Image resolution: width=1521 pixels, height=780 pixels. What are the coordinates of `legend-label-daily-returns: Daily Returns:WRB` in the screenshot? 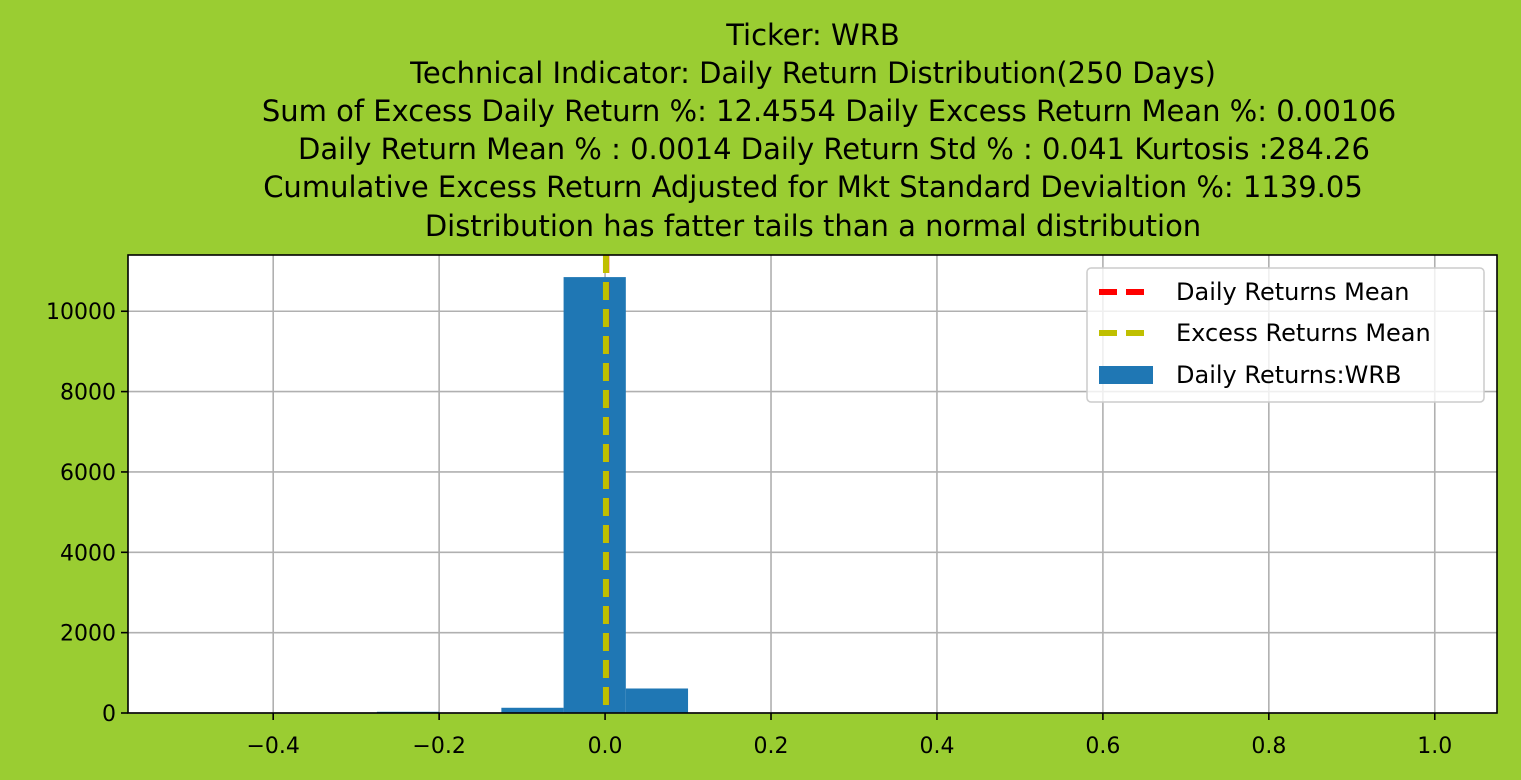 It's located at (1288, 375).